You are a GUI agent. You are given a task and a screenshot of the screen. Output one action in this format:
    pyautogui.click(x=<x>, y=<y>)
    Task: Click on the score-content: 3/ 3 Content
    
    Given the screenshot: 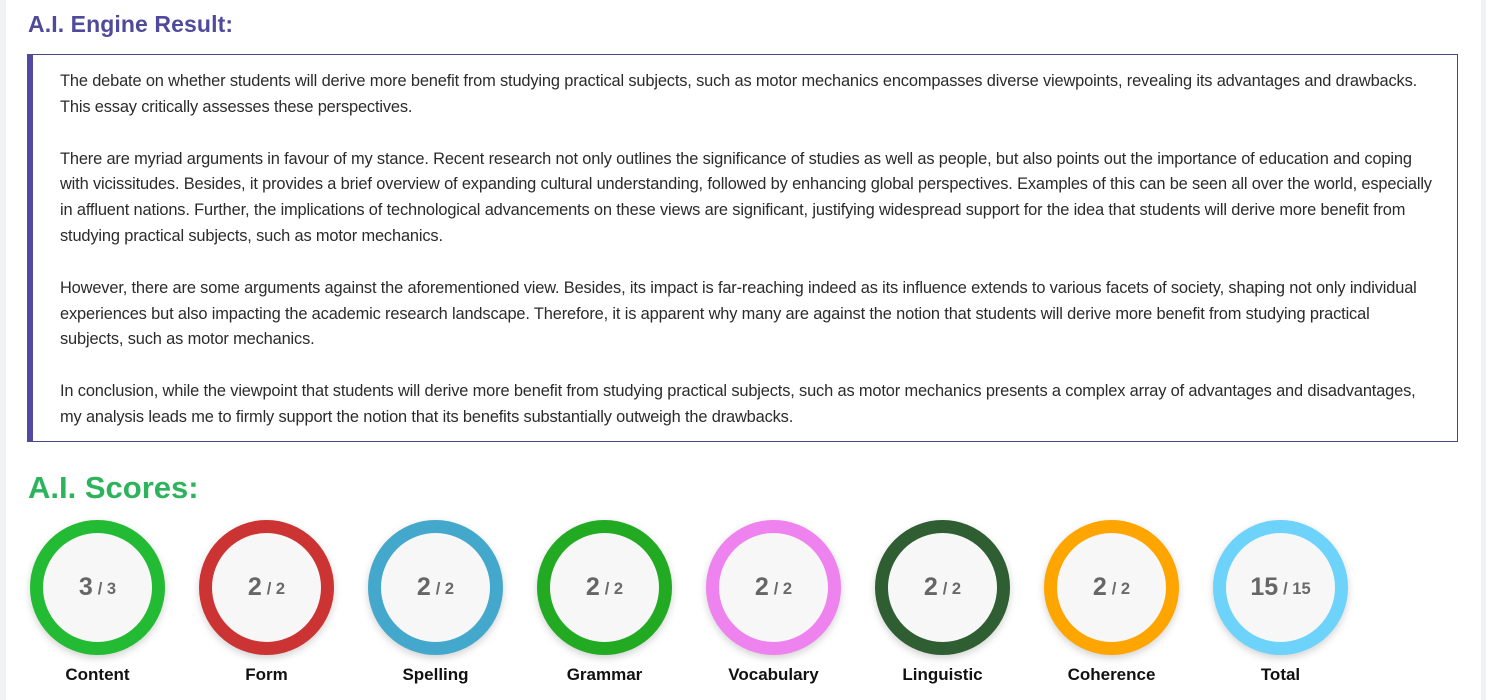 What is the action you would take?
    pyautogui.click(x=114, y=602)
    